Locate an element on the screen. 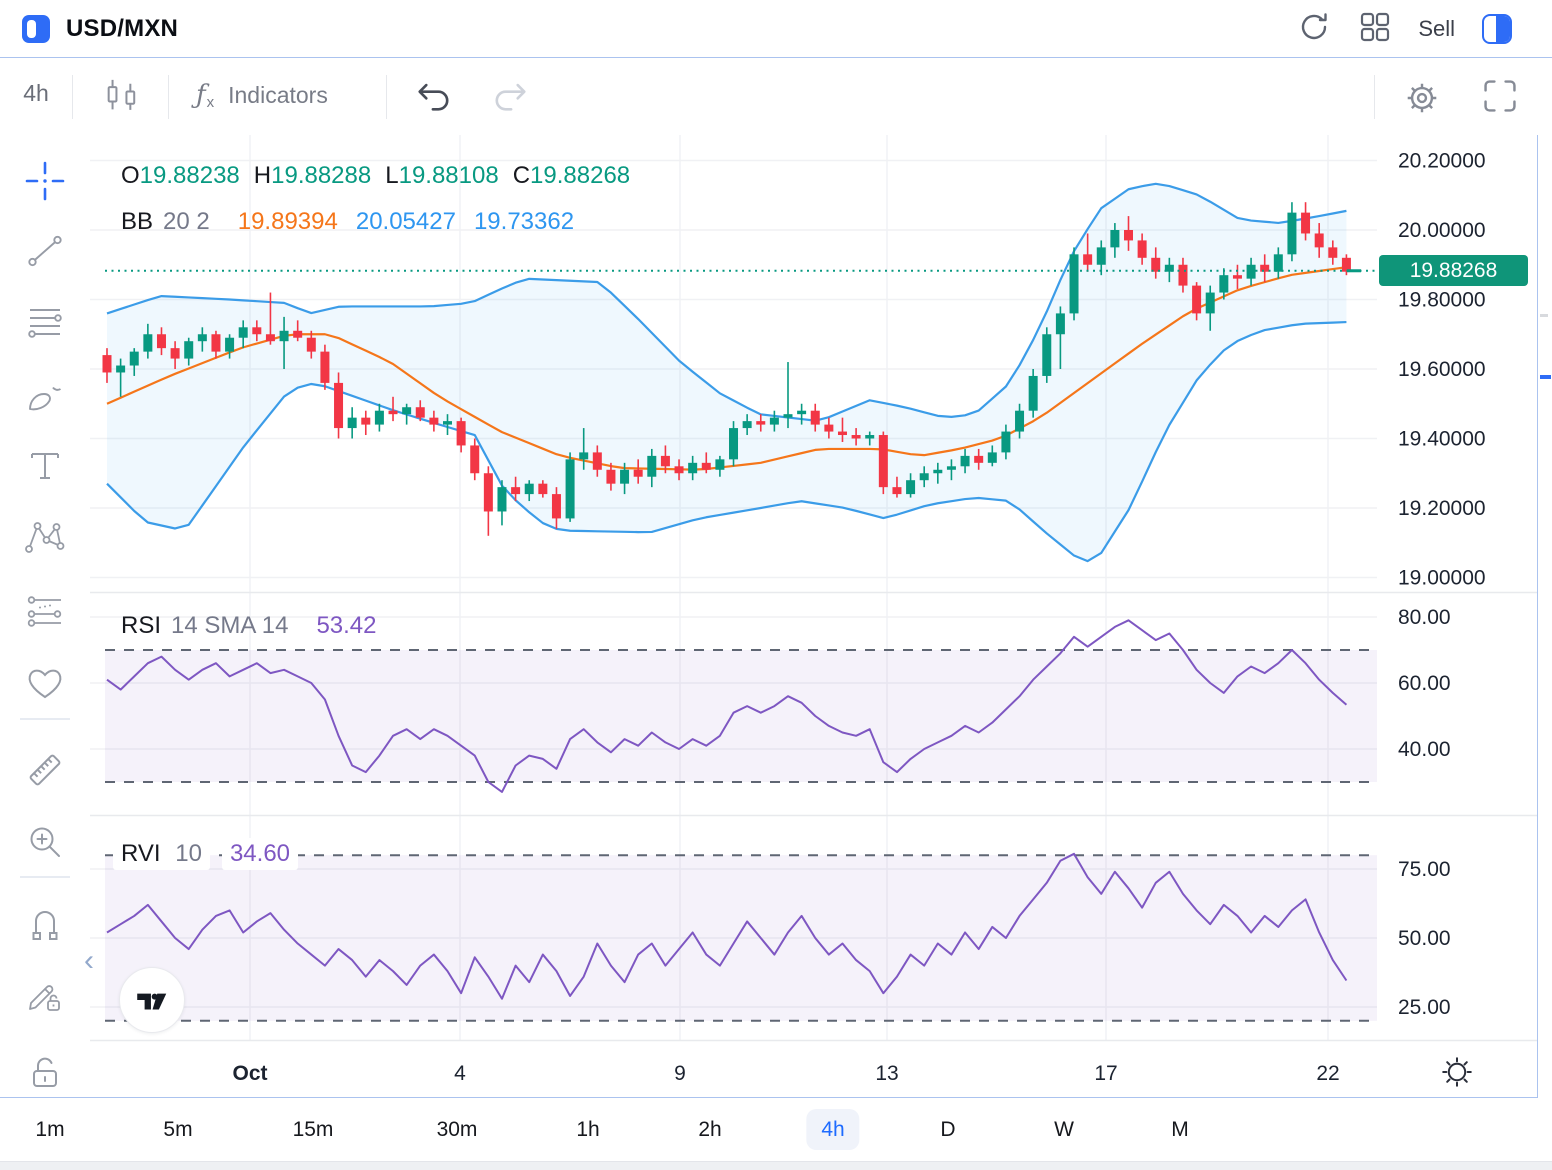  widget-border-right is located at coordinates (1537, 577).